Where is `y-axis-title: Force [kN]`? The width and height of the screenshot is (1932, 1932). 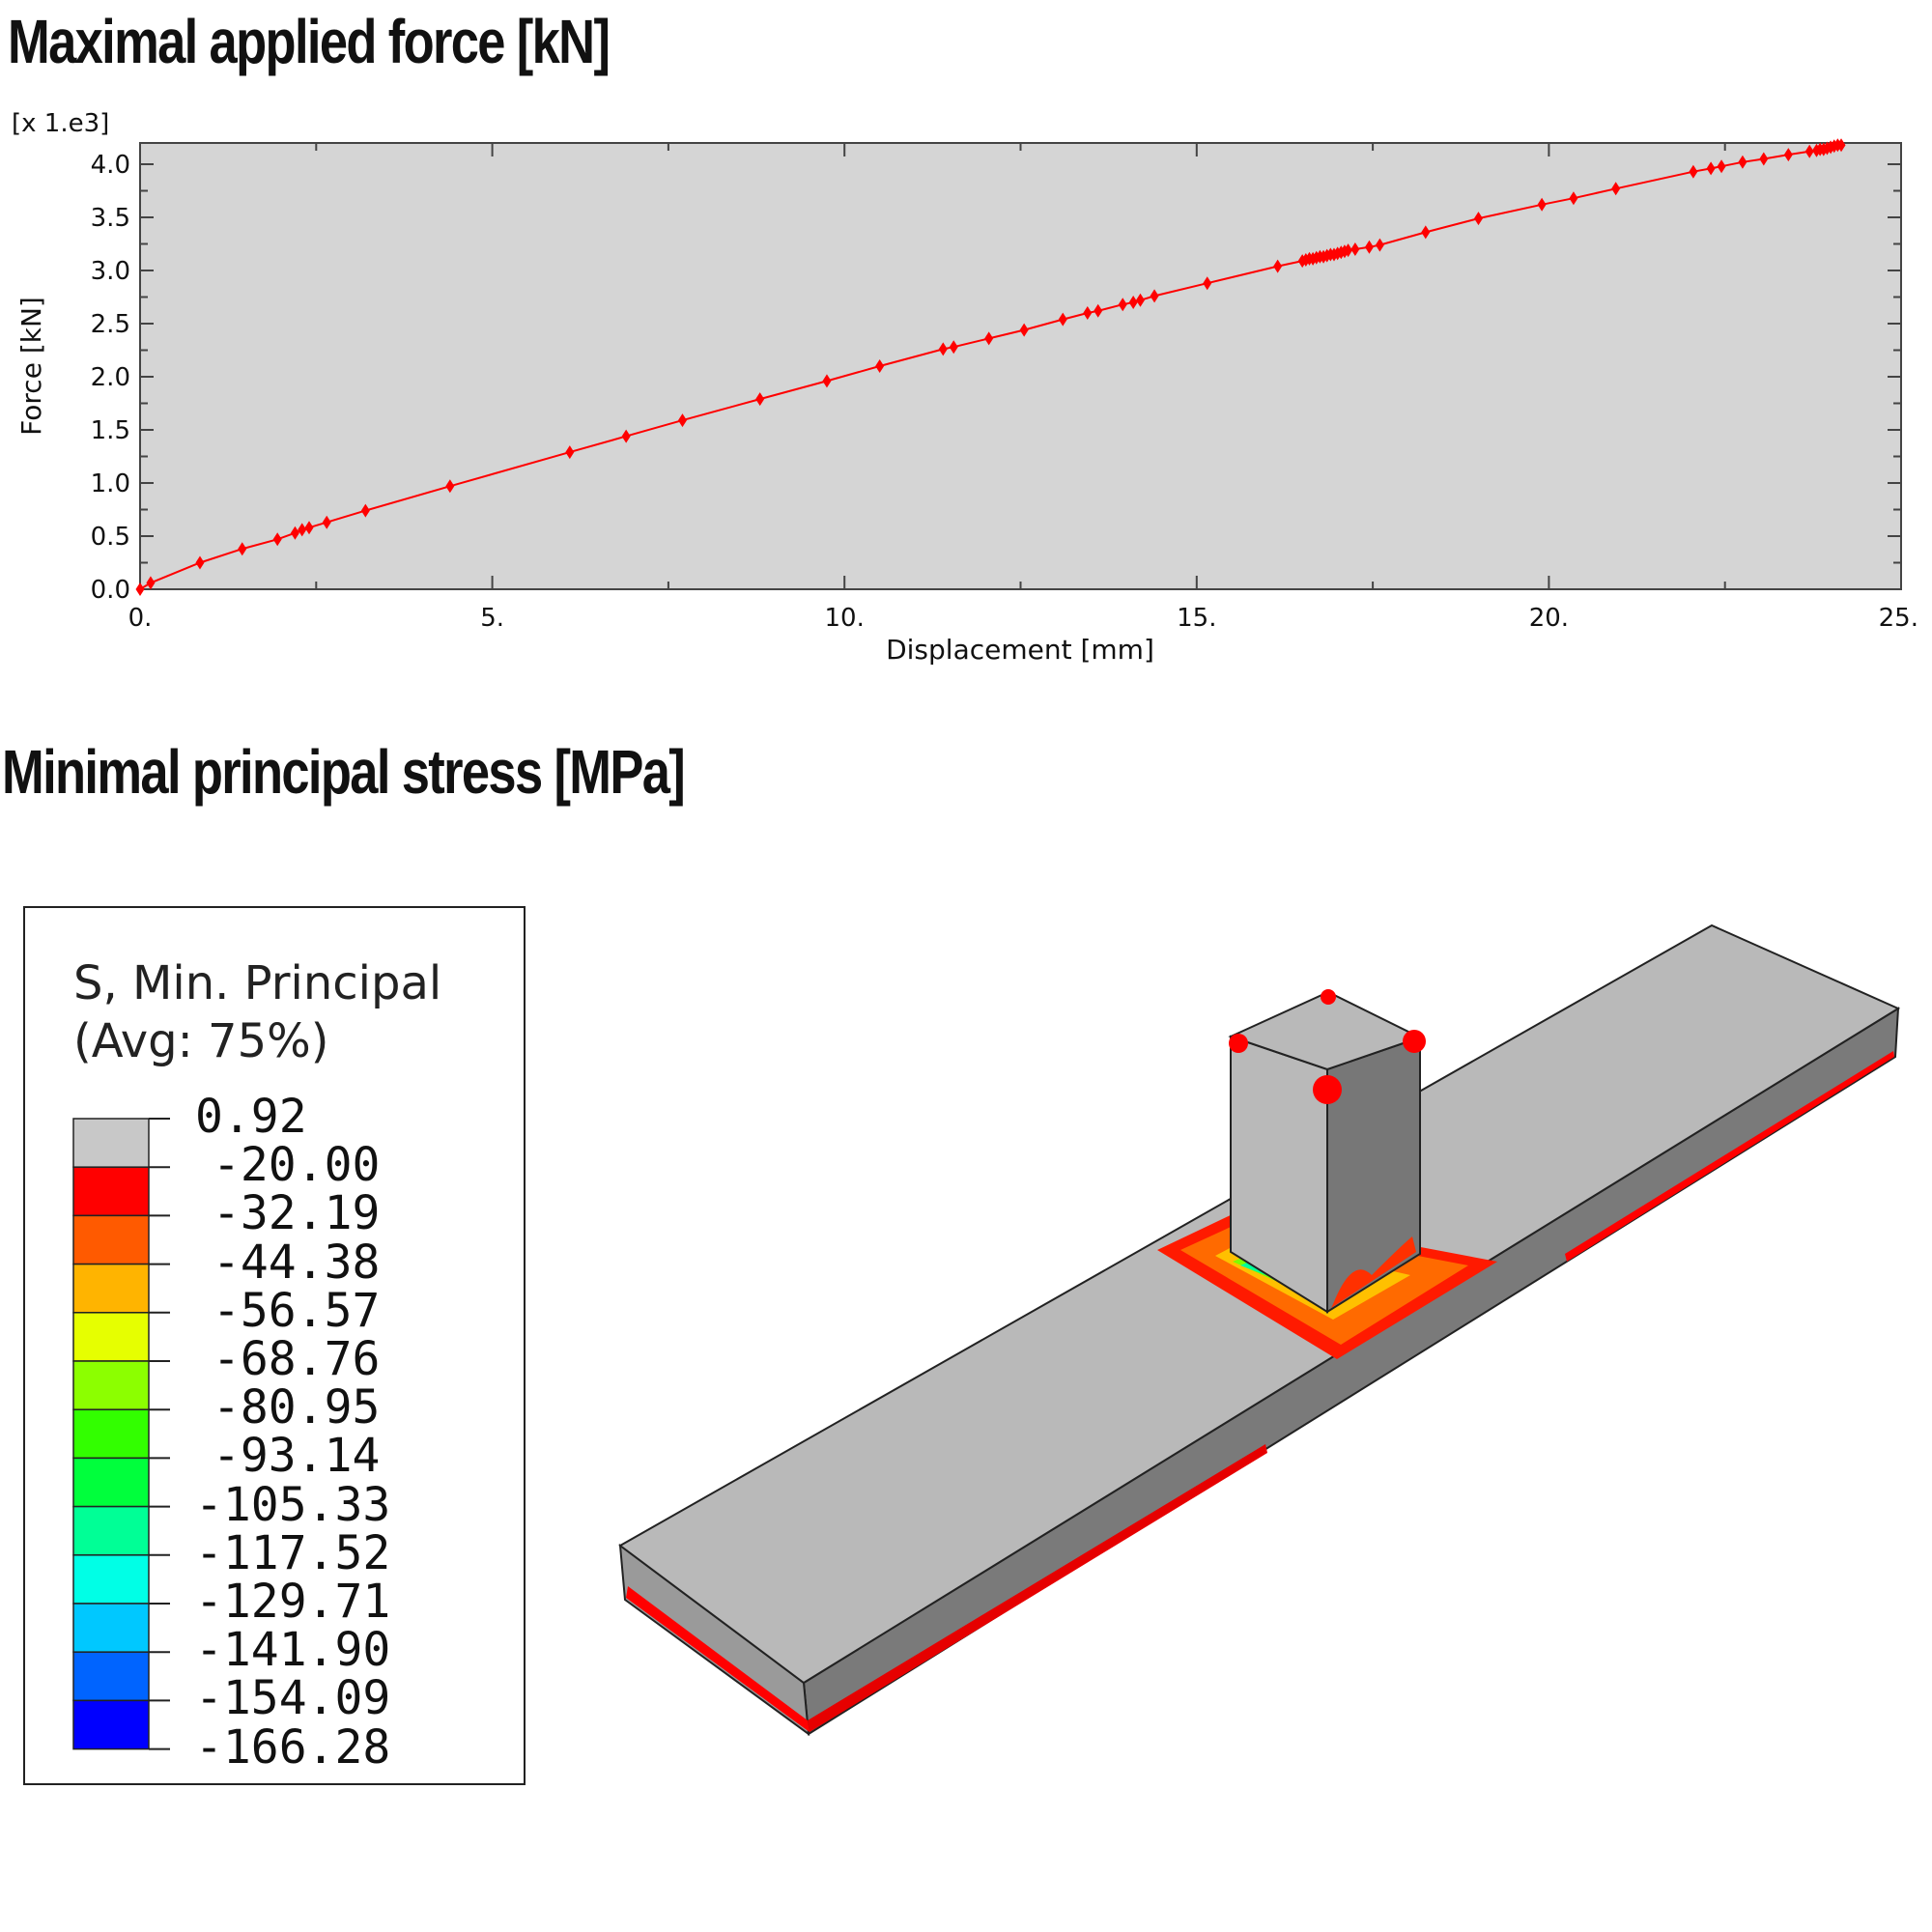
y-axis-title: Force [kN] is located at coordinates (31, 366).